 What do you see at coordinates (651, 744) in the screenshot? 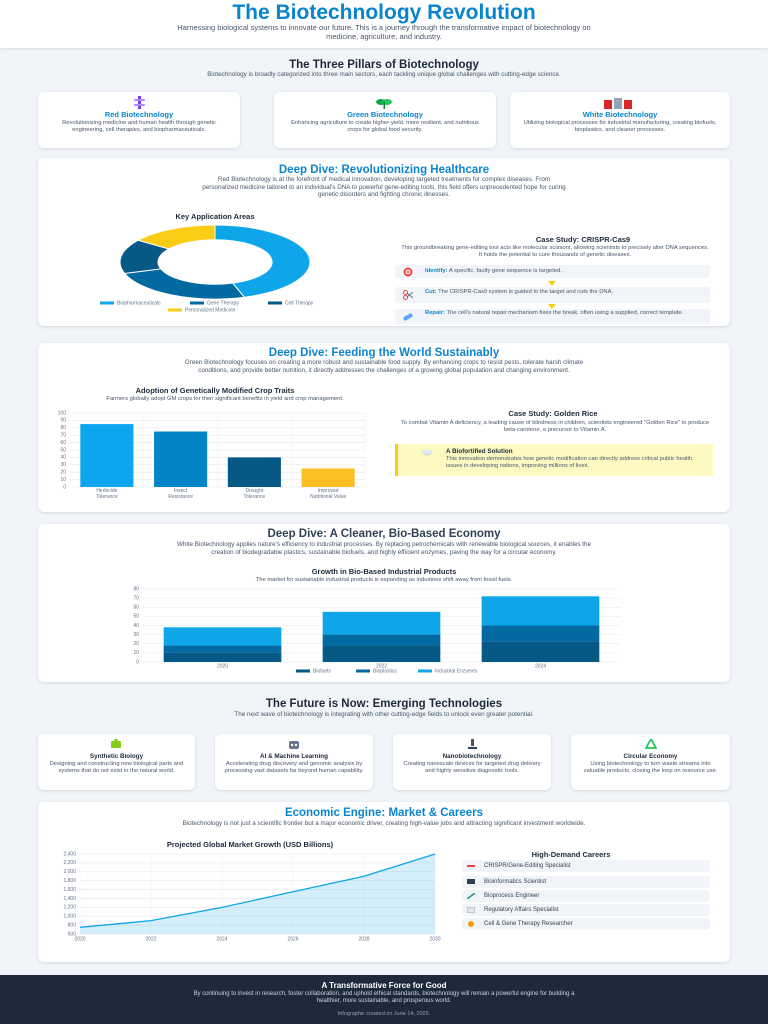
I see `recycle-icon` at bounding box center [651, 744].